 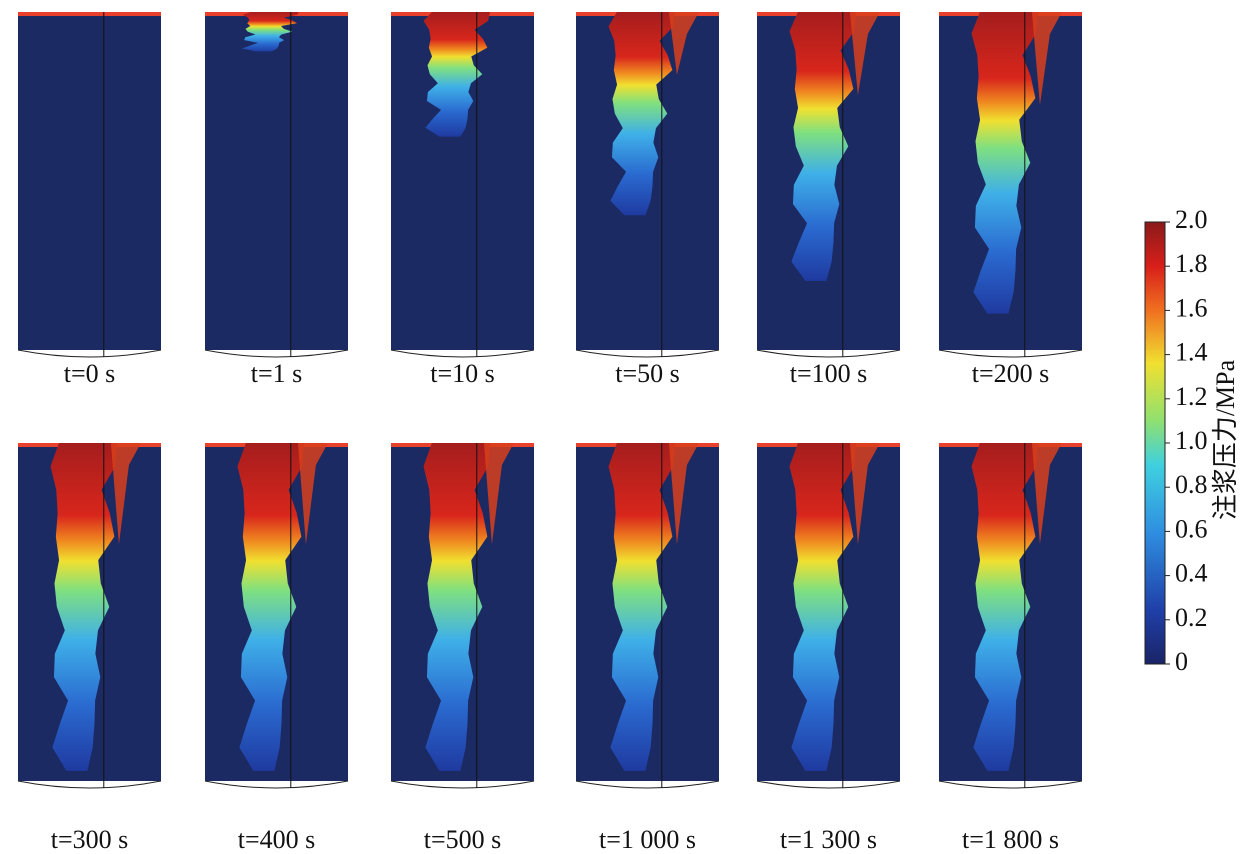 I want to click on time-label: t=300 s, so click(x=90, y=839).